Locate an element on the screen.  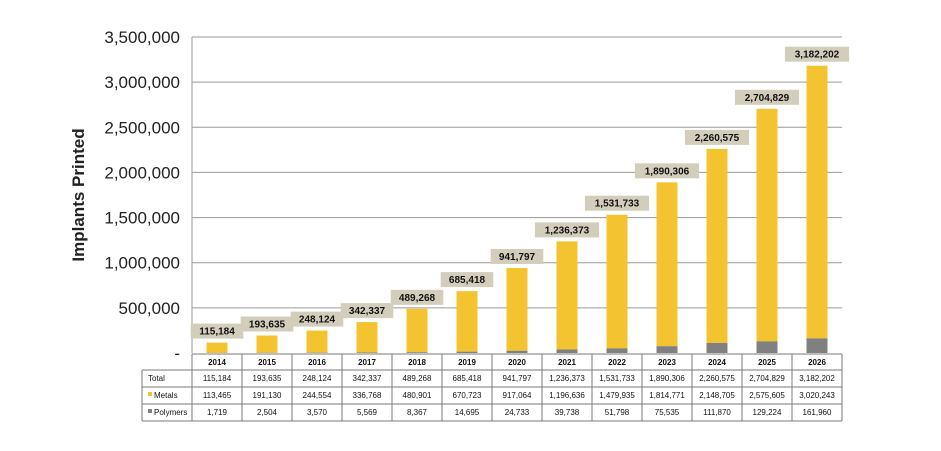
table-year-header: 2021 is located at coordinates (567, 362).